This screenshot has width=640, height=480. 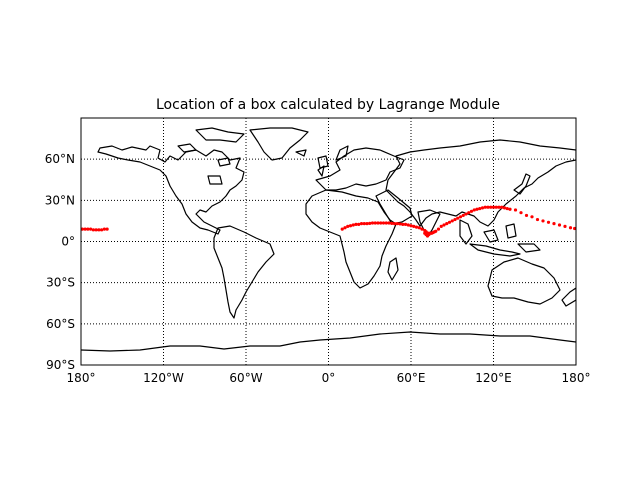 I want to click on longitude-labels: 180° 120°W 60°W 0° 60°E 120°E 180°, so click(x=329, y=378).